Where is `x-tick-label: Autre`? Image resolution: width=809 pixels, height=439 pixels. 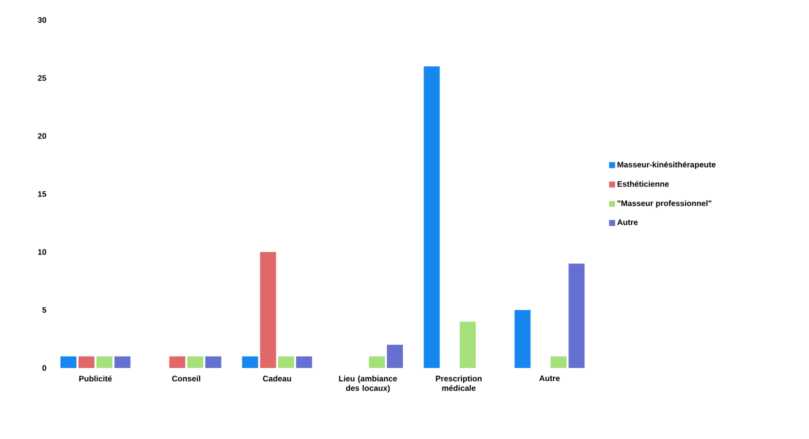 x-tick-label: Autre is located at coordinates (549, 379).